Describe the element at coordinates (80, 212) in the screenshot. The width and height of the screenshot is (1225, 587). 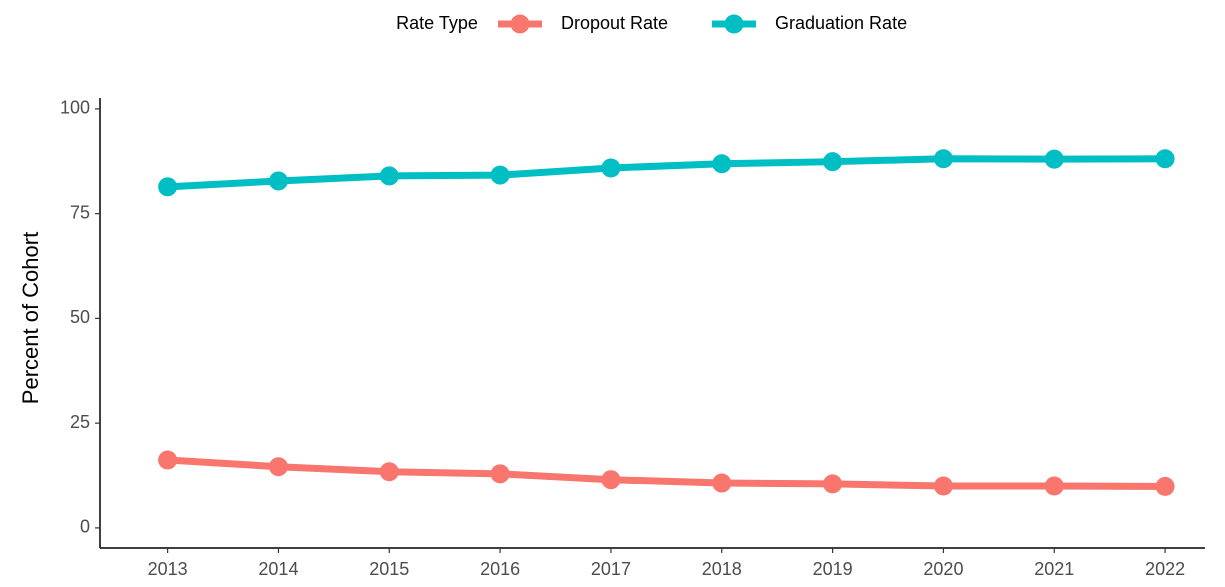
I see `y-tick-label: 75` at that location.